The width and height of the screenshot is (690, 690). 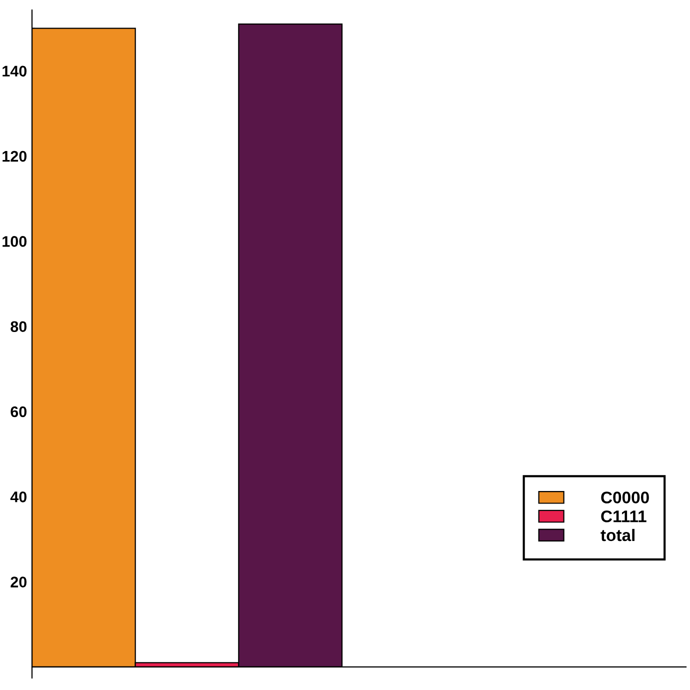 I want to click on y-tick-label: 100, so click(x=14, y=241).